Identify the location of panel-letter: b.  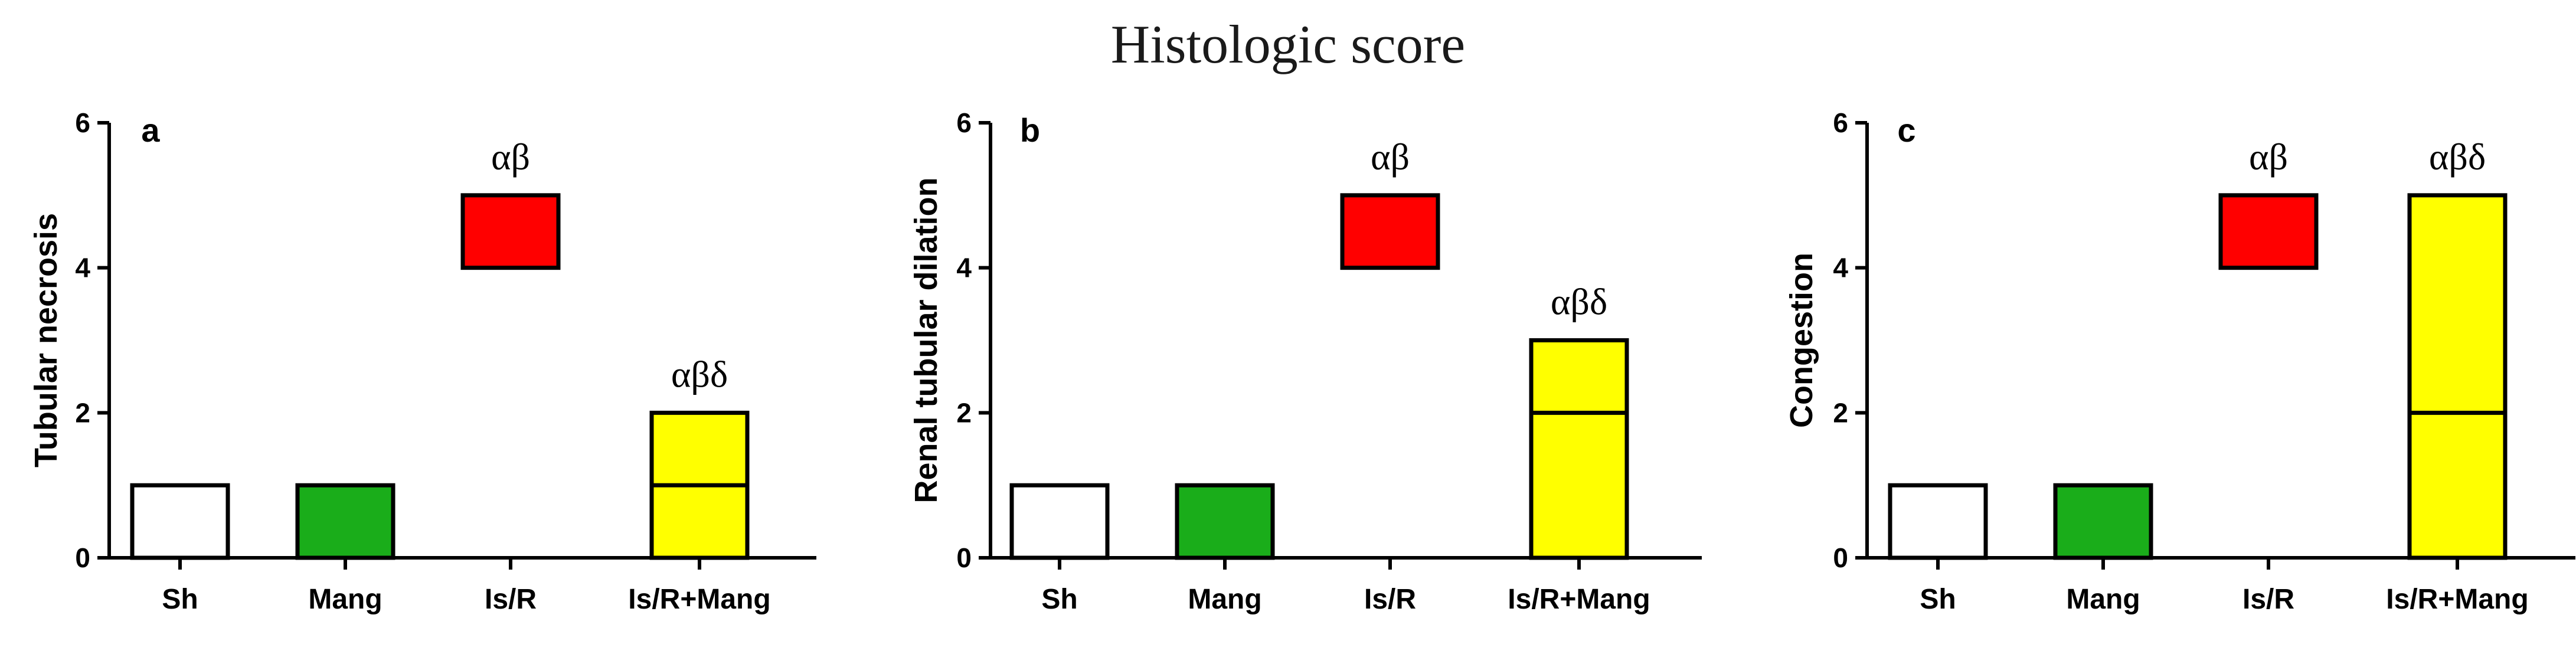
(1030, 130).